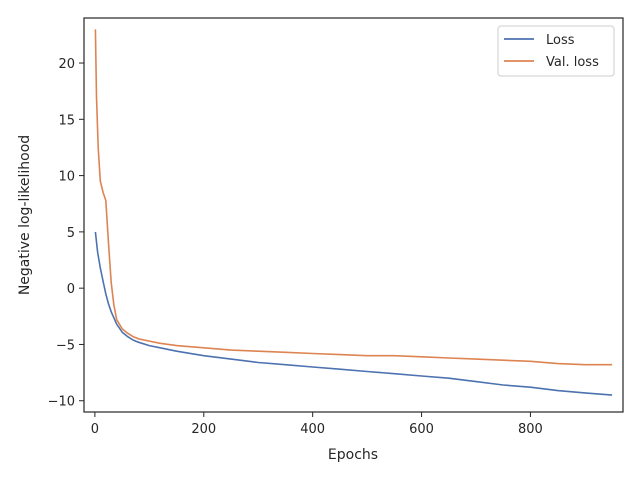  Describe the element at coordinates (66, 120) in the screenshot. I see `y-tick-label: 15` at that location.